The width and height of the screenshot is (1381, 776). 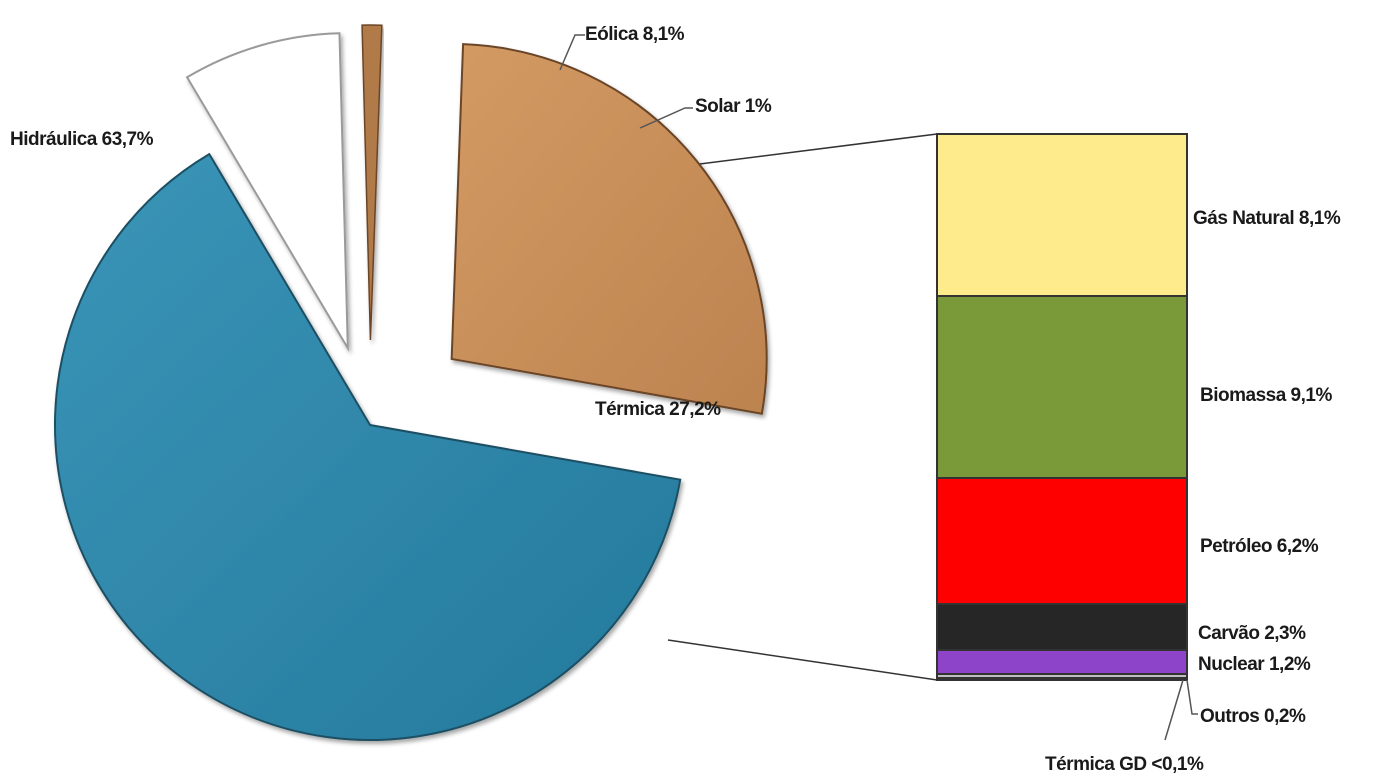 What do you see at coordinates (1124, 764) in the screenshot?
I see `bar-label-termica-gd: Térmica GD <0,1%` at bounding box center [1124, 764].